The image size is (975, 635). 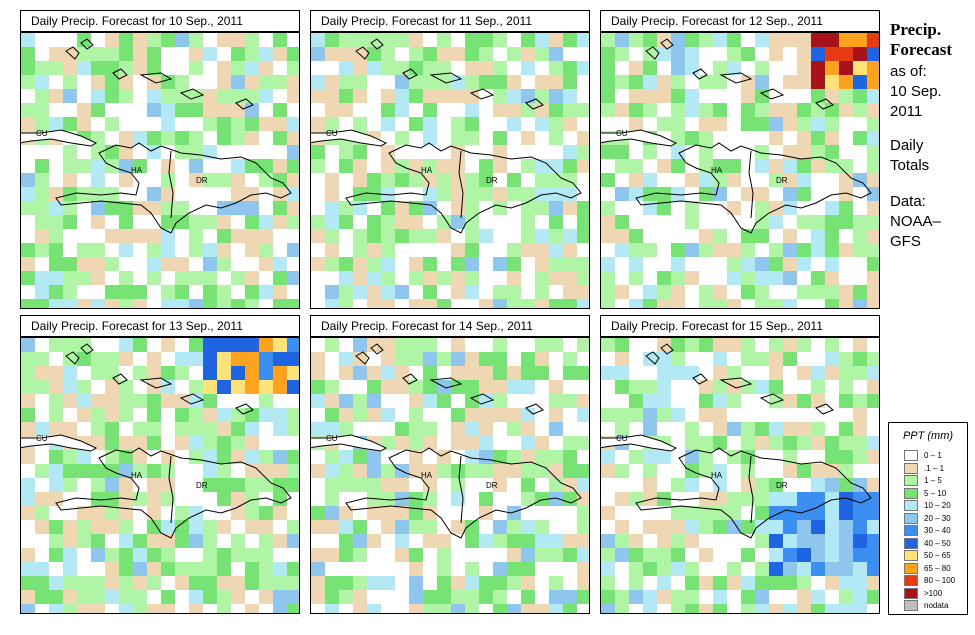 I want to click on precip-map: CU HA DR, so click(x=450, y=475).